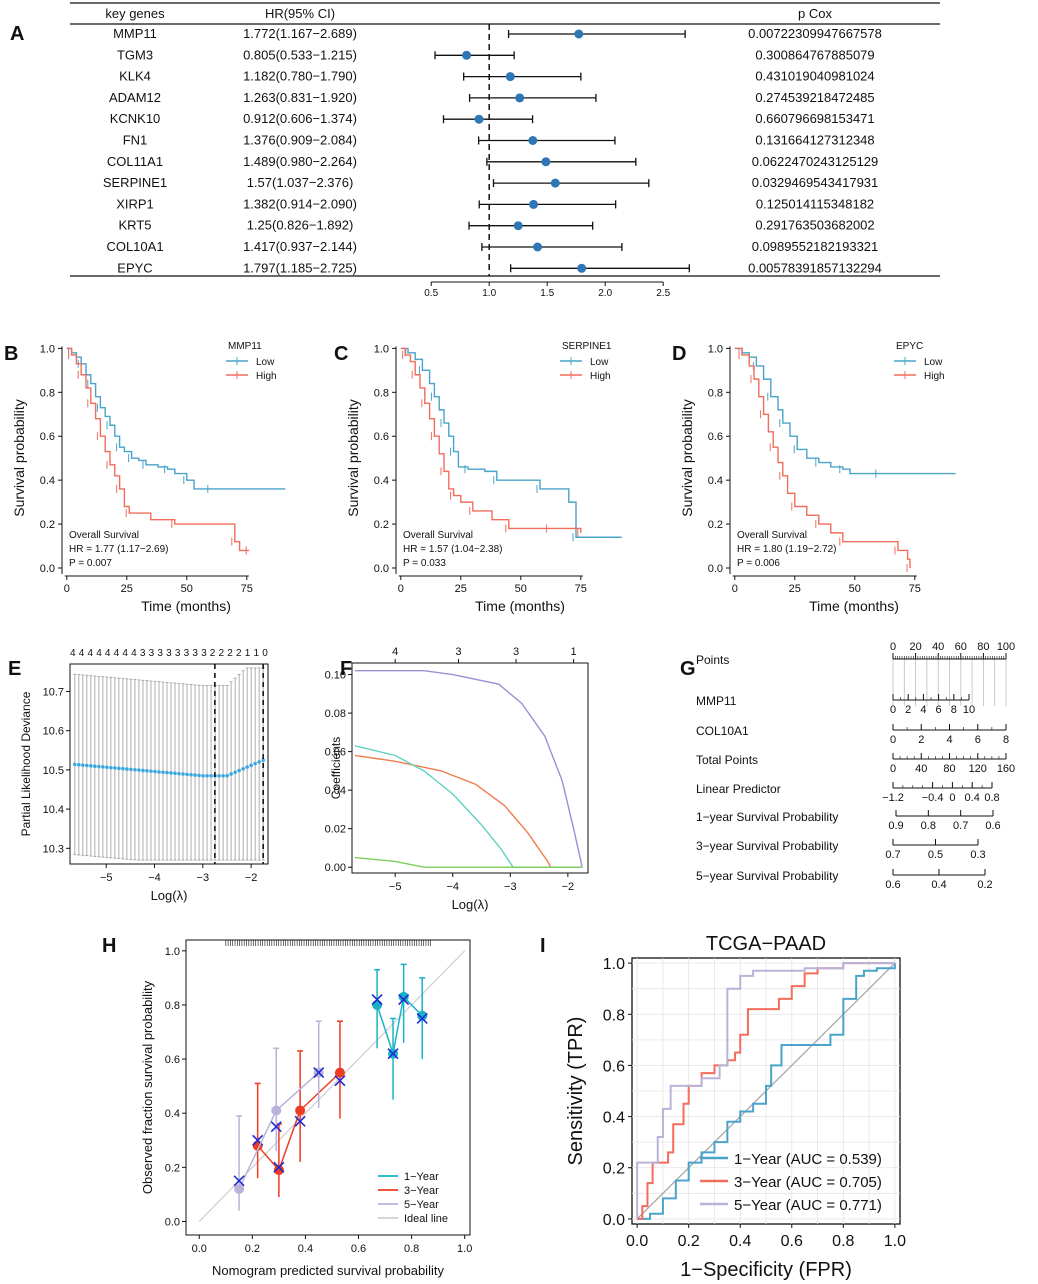 This screenshot has width=1038, height=1284. I want to click on y-axis-label: Observed fraction survival probability, so click(147, 1087).